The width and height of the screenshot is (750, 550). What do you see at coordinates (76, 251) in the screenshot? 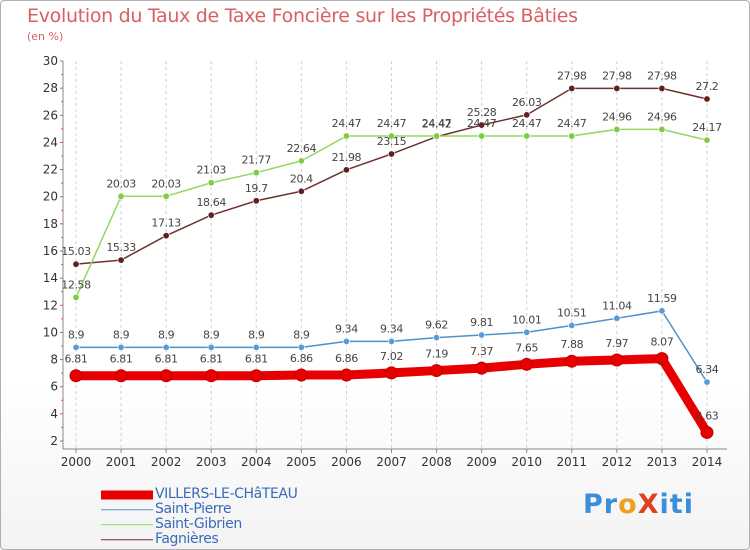
I see `data-label: 15.03` at bounding box center [76, 251].